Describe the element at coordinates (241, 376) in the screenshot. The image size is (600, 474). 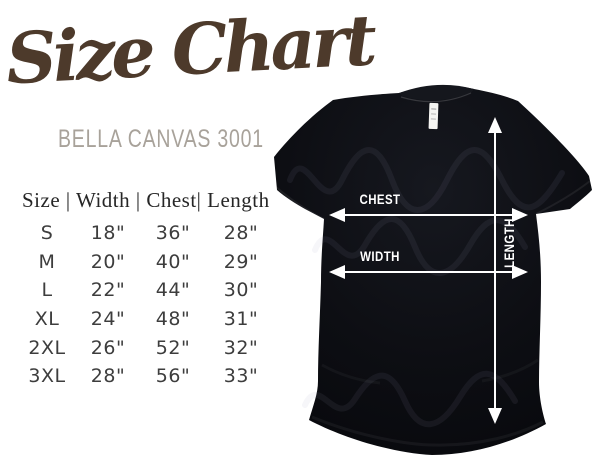
I see `length-cell: 33"` at that location.